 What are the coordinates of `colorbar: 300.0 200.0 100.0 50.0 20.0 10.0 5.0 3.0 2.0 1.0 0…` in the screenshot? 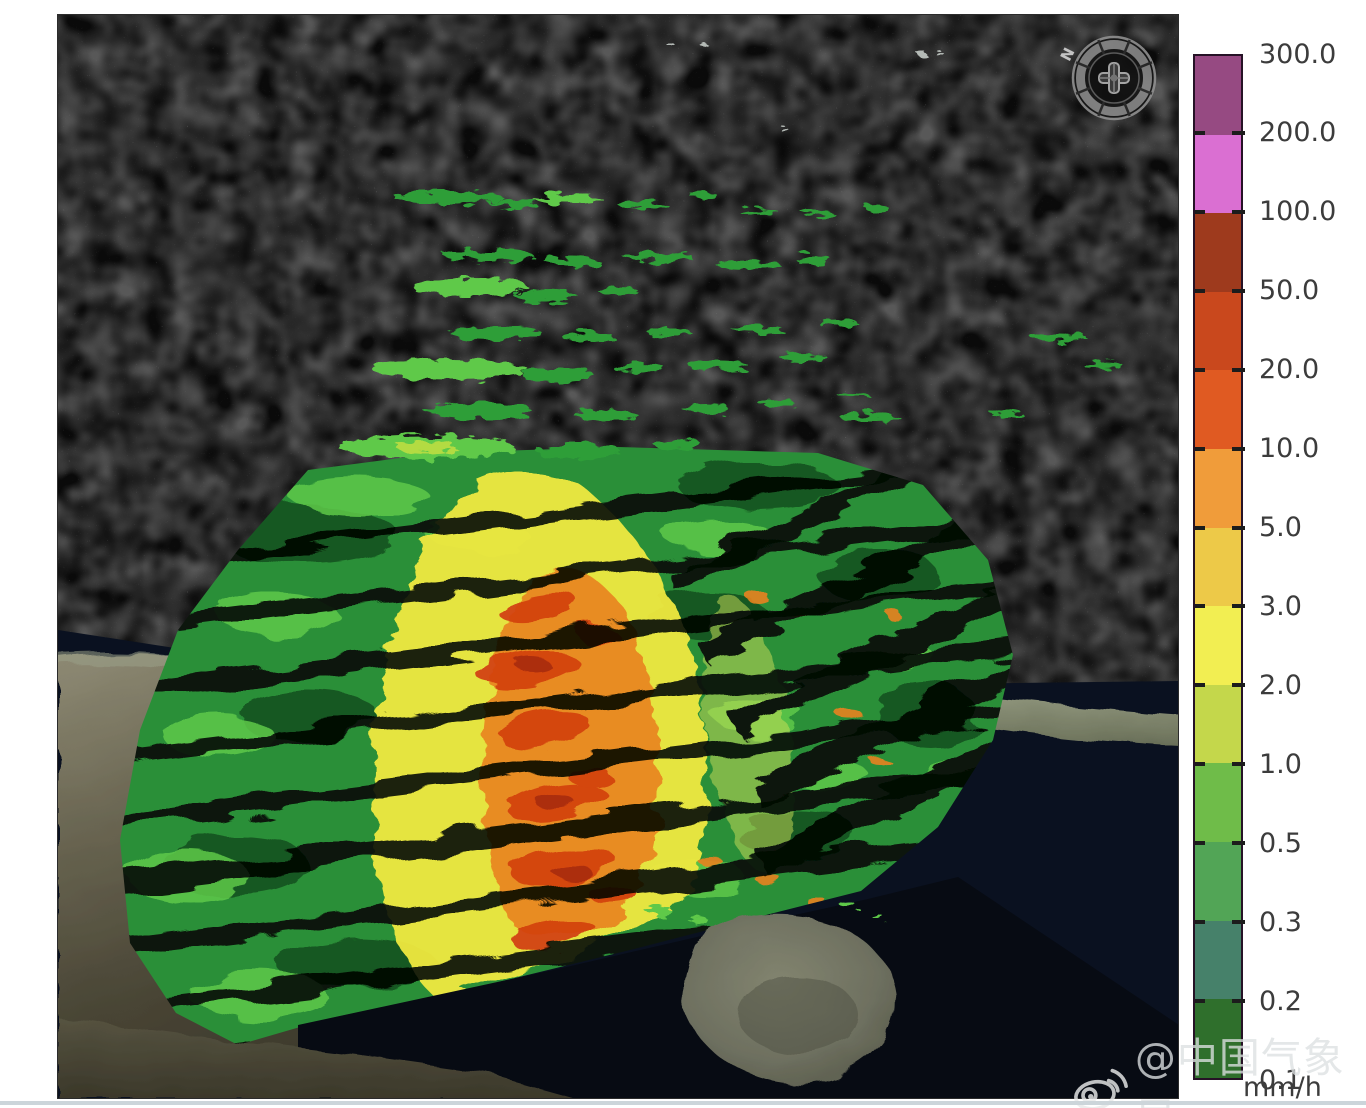 It's located at (1279, 567).